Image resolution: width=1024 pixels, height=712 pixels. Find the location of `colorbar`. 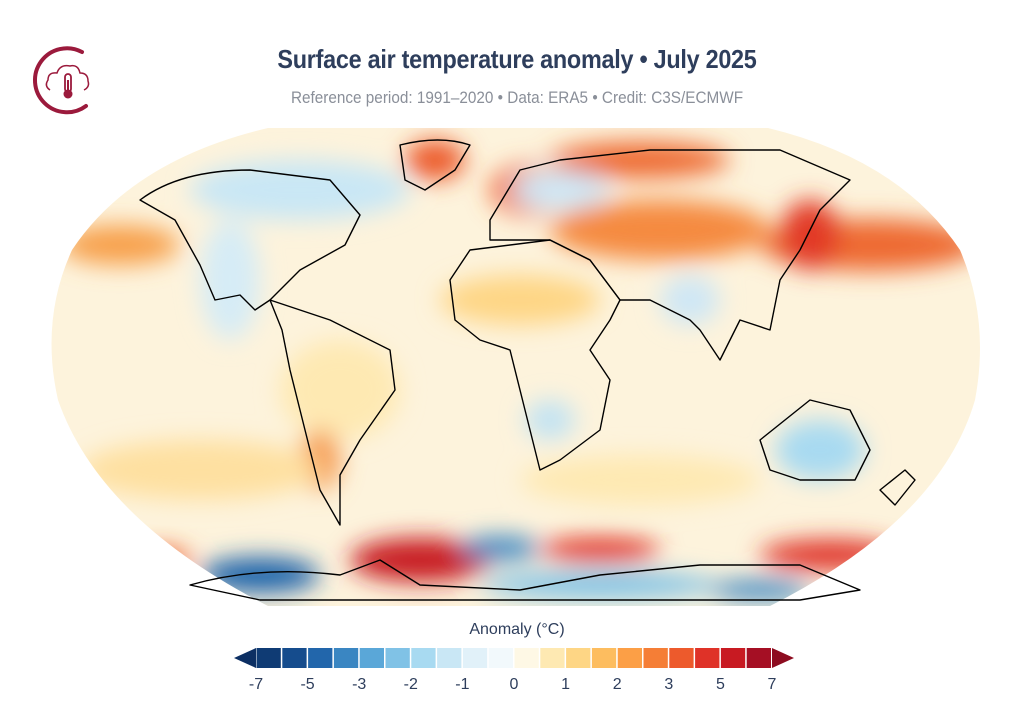

colorbar is located at coordinates (514, 658).